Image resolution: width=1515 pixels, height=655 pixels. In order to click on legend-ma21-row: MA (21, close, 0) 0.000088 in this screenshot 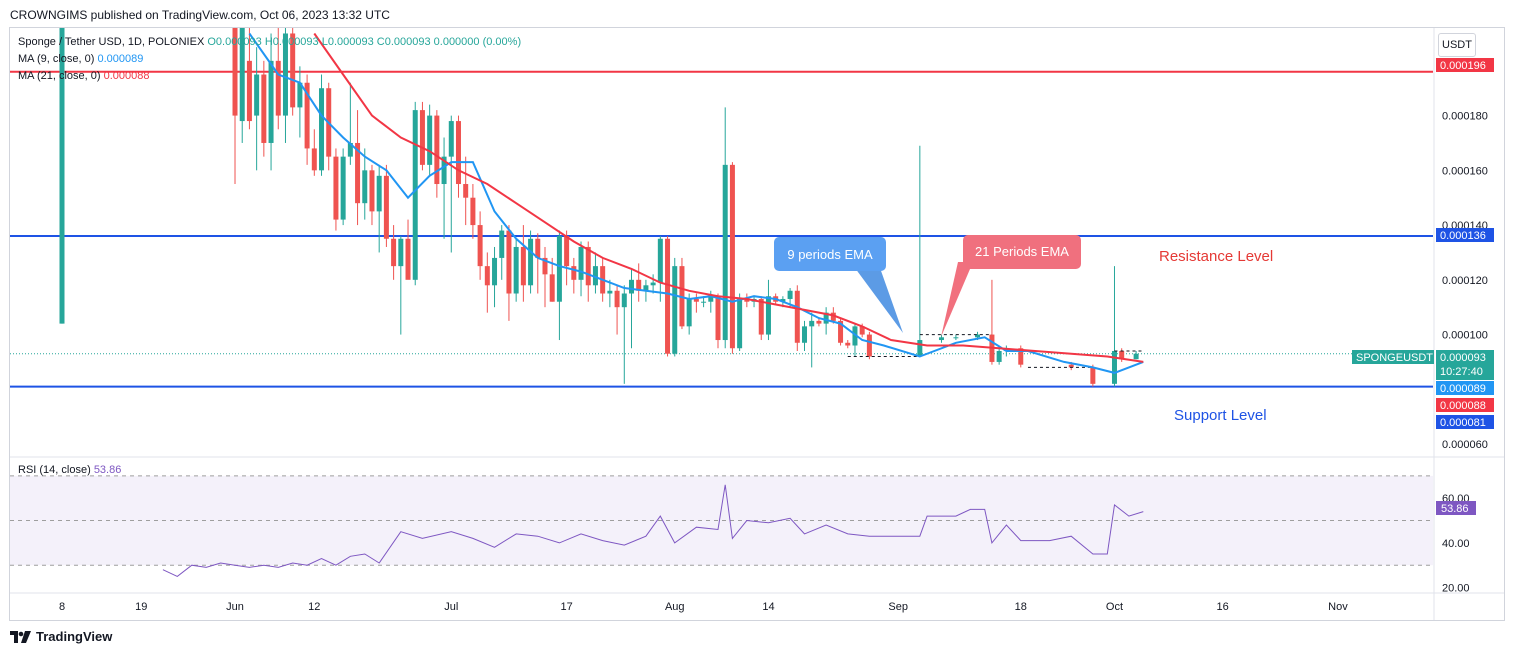, I will do `click(84, 76)`.